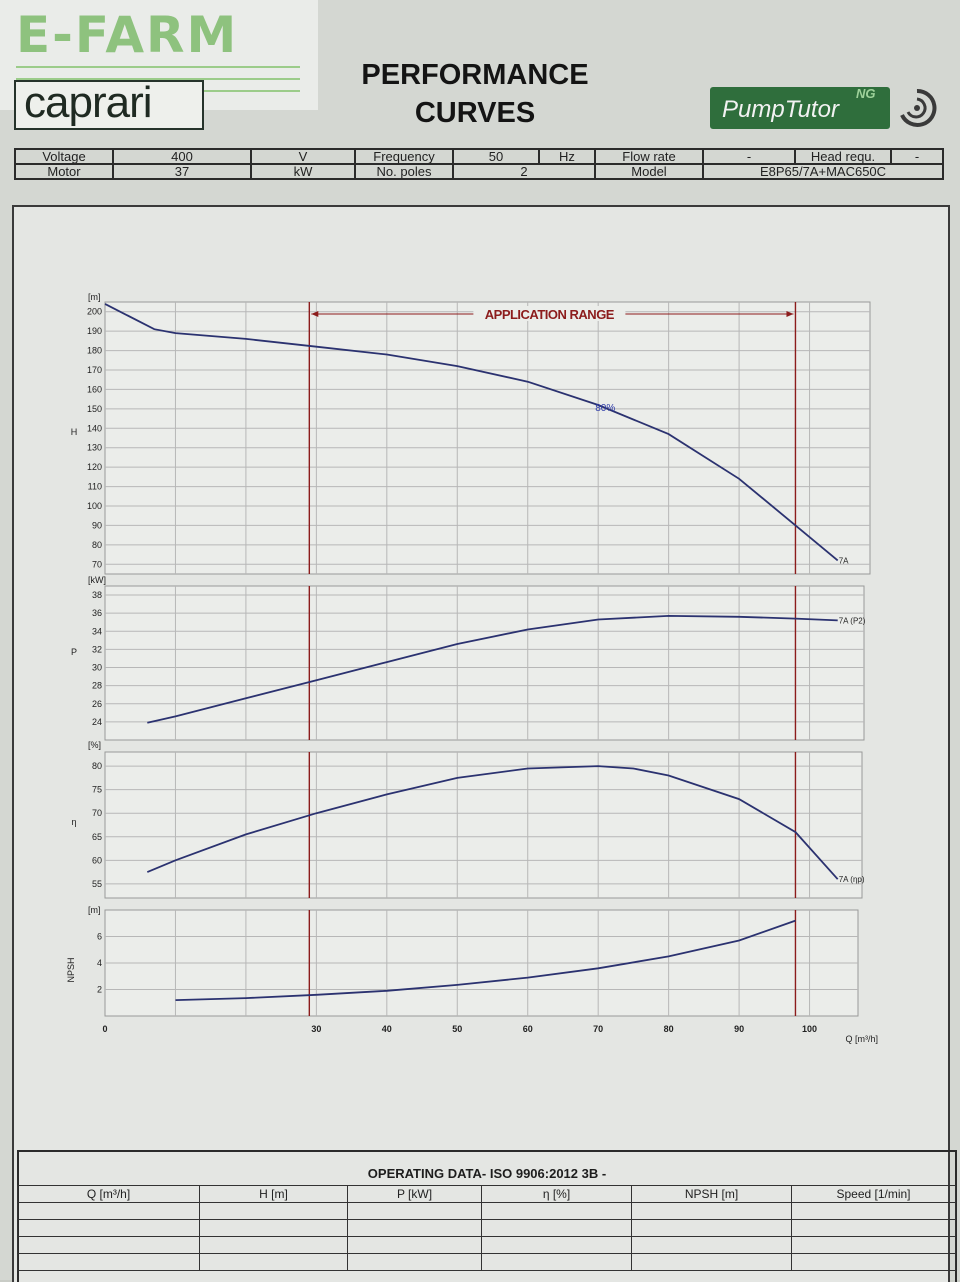  What do you see at coordinates (303, 156) in the screenshot?
I see `info-unit: V` at bounding box center [303, 156].